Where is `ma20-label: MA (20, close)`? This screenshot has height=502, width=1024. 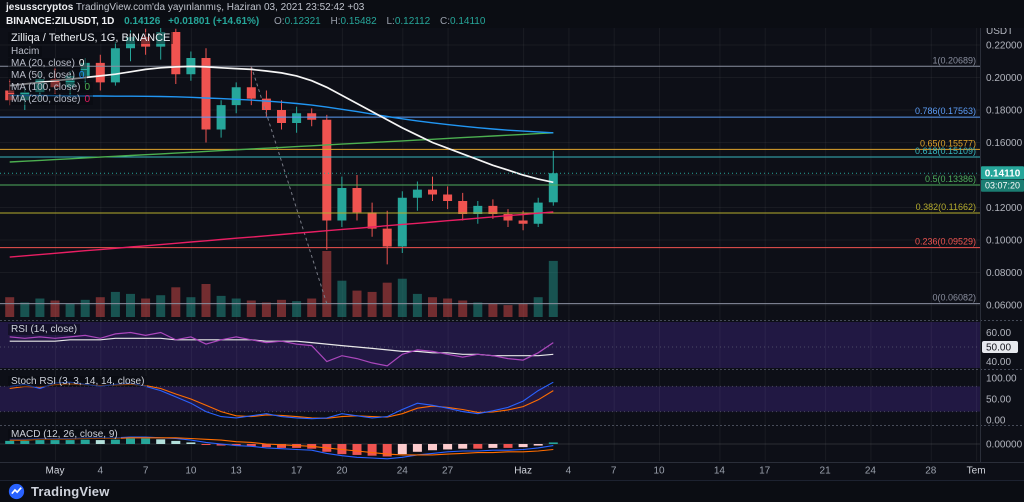
ma20-label: MA (20, close) is located at coordinates (43, 63).